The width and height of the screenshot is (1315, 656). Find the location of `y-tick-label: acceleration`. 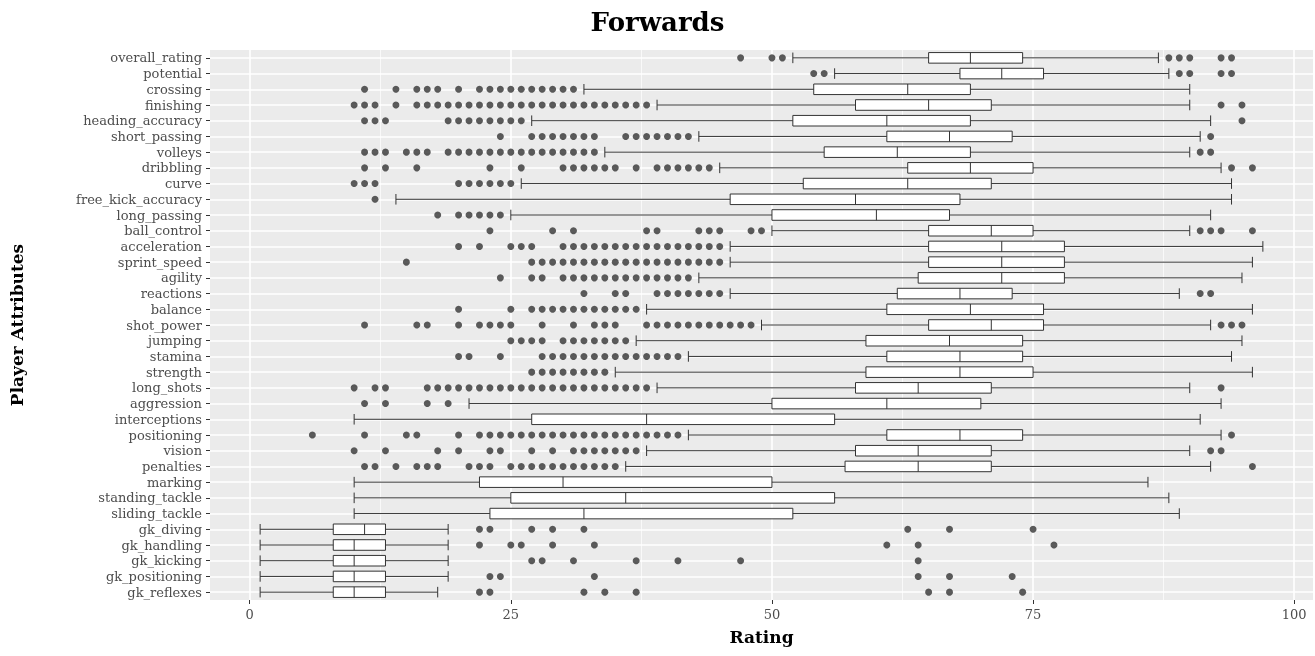

y-tick-label: acceleration is located at coordinates (161, 246).